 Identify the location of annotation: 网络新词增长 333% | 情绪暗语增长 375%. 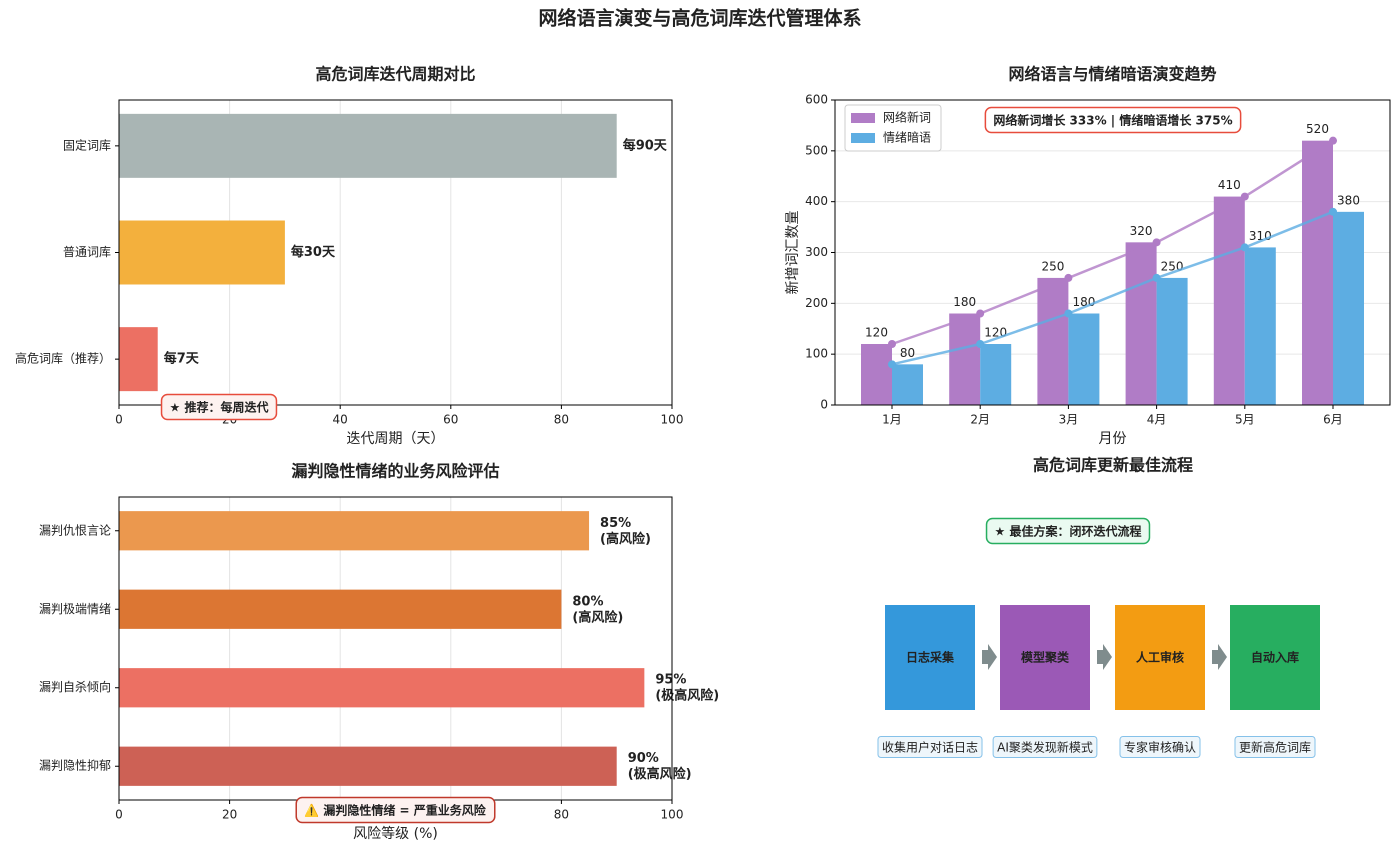
(1113, 120).